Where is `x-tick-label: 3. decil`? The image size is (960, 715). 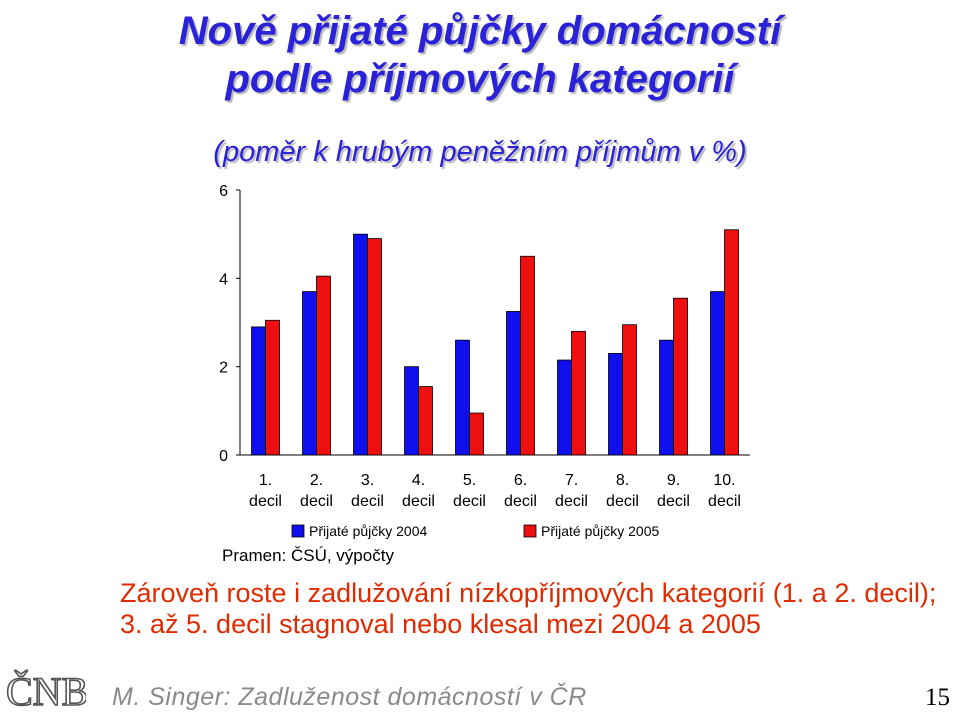
x-tick-label: 3. decil is located at coordinates (367, 491).